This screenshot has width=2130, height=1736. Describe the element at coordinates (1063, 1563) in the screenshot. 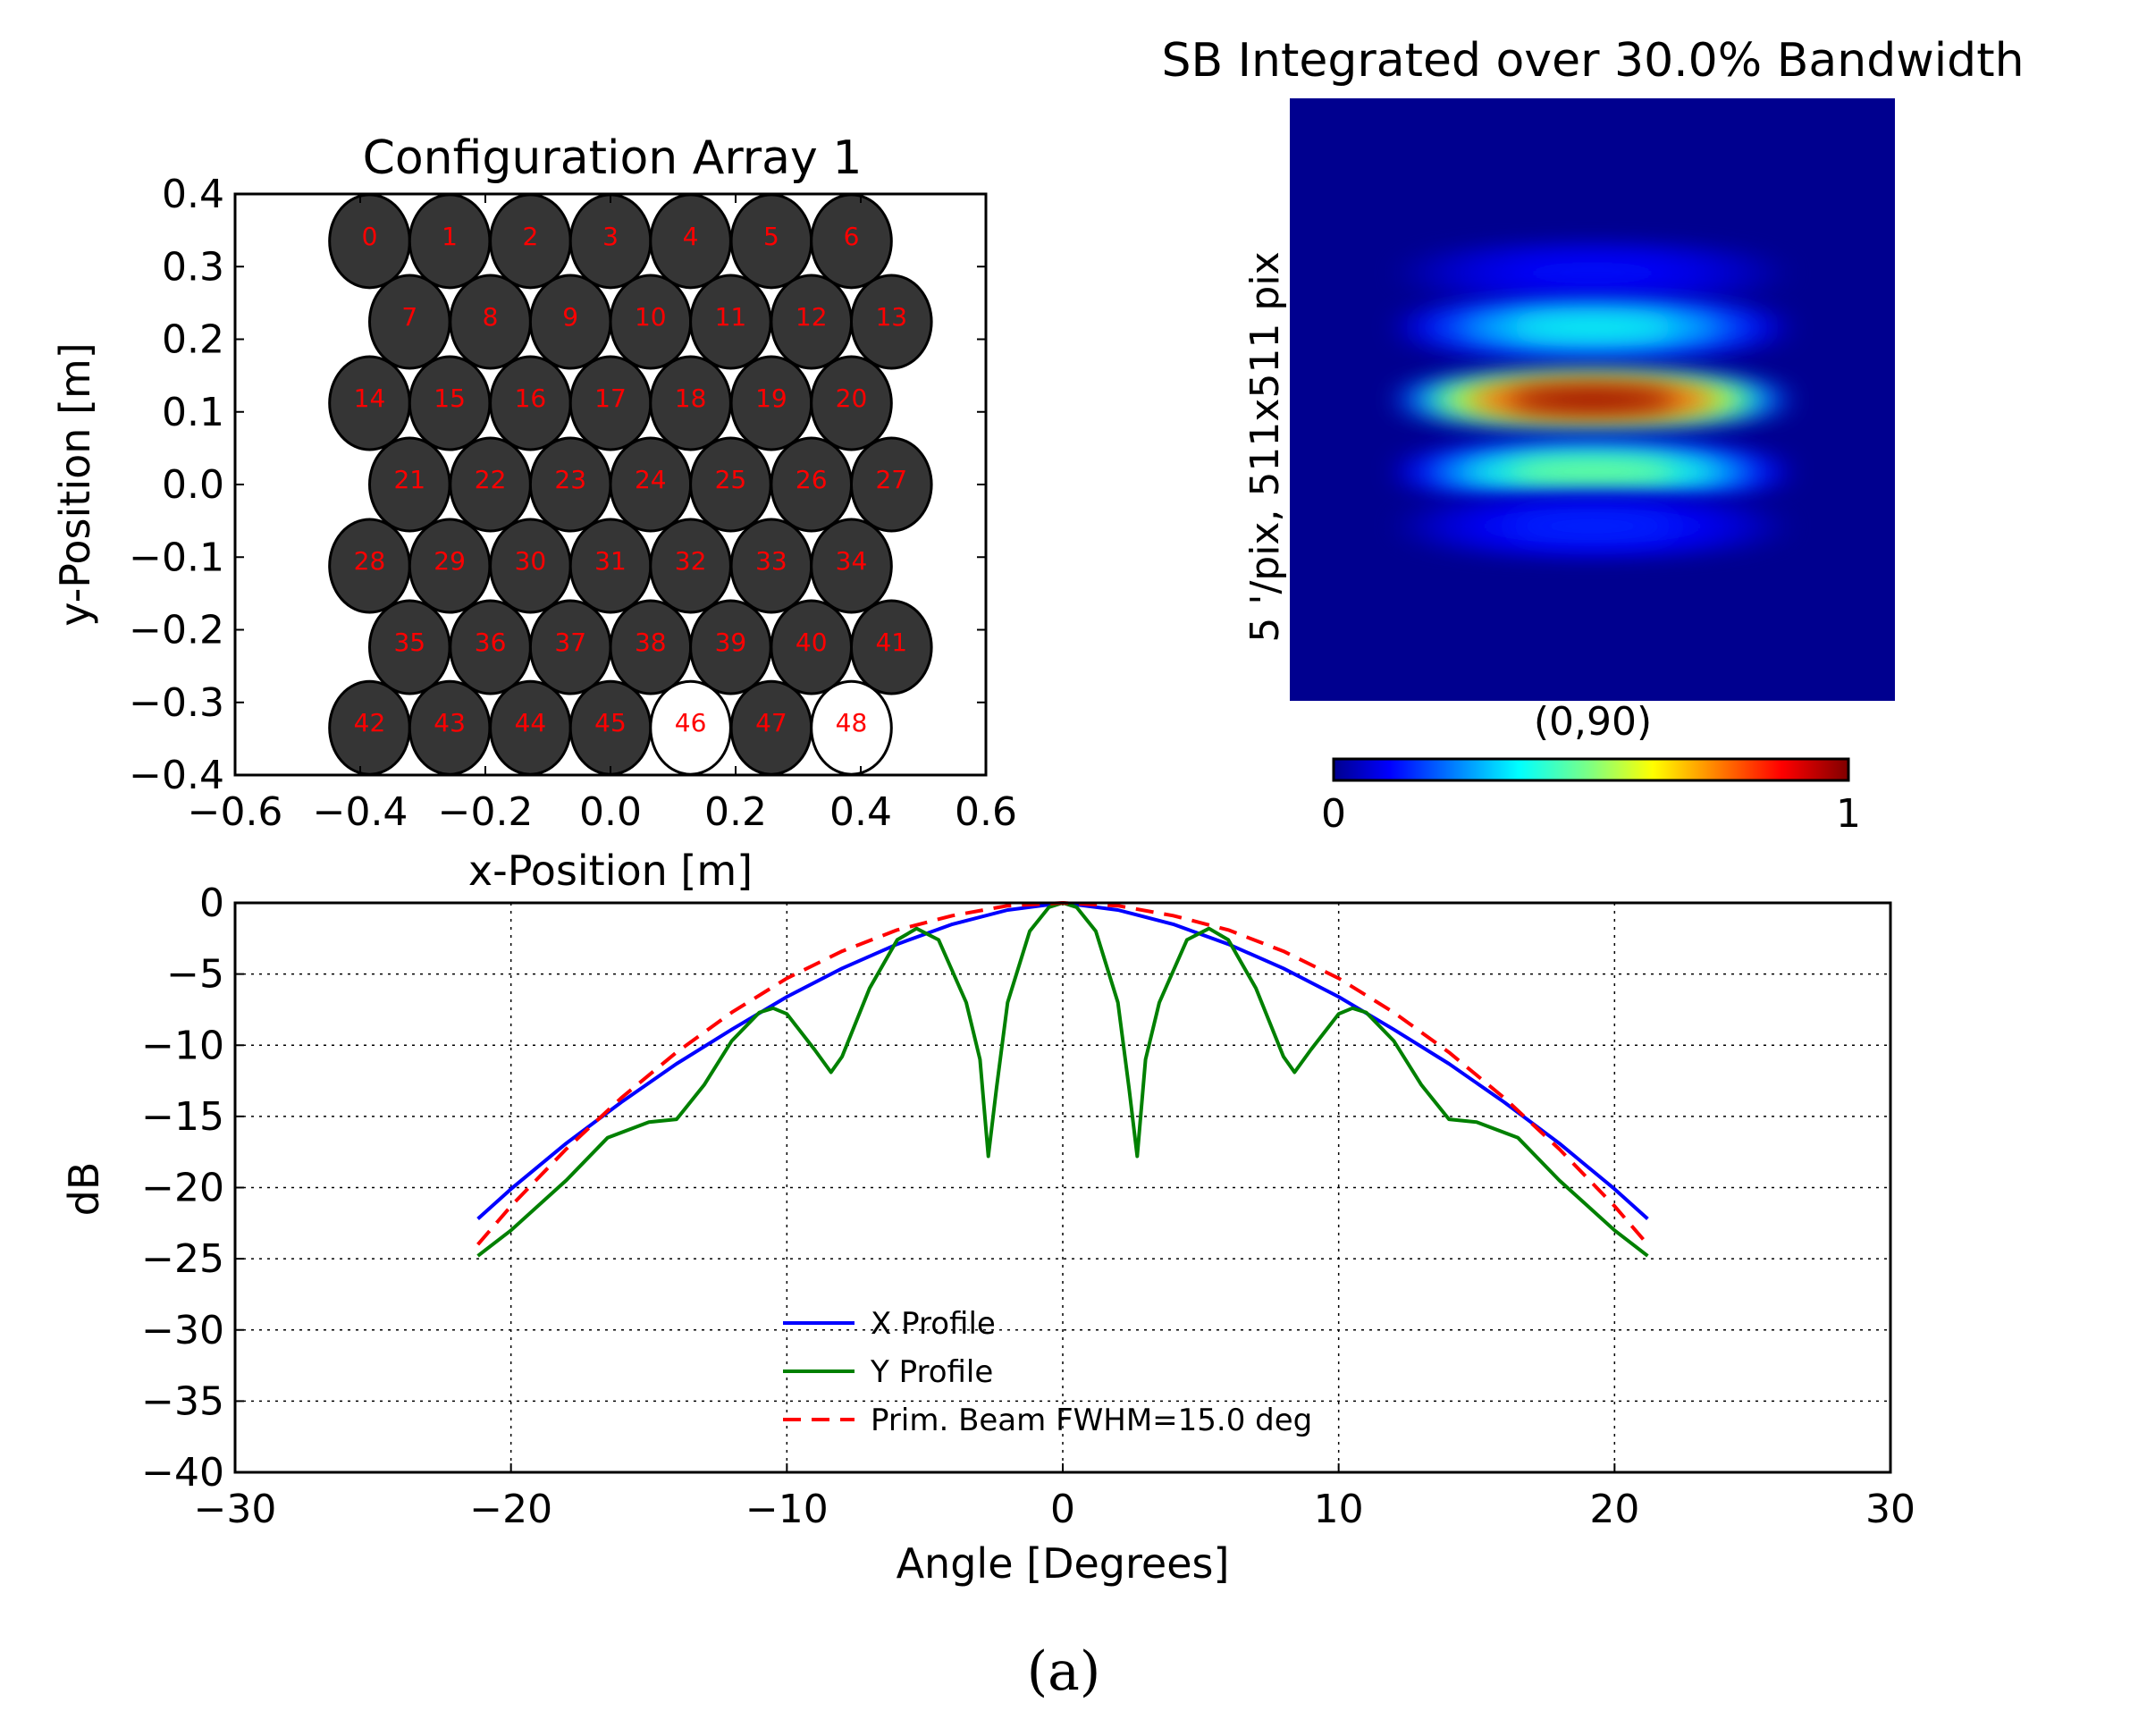

I see `profile-x-axis-label: Angle [Degrees]` at that location.